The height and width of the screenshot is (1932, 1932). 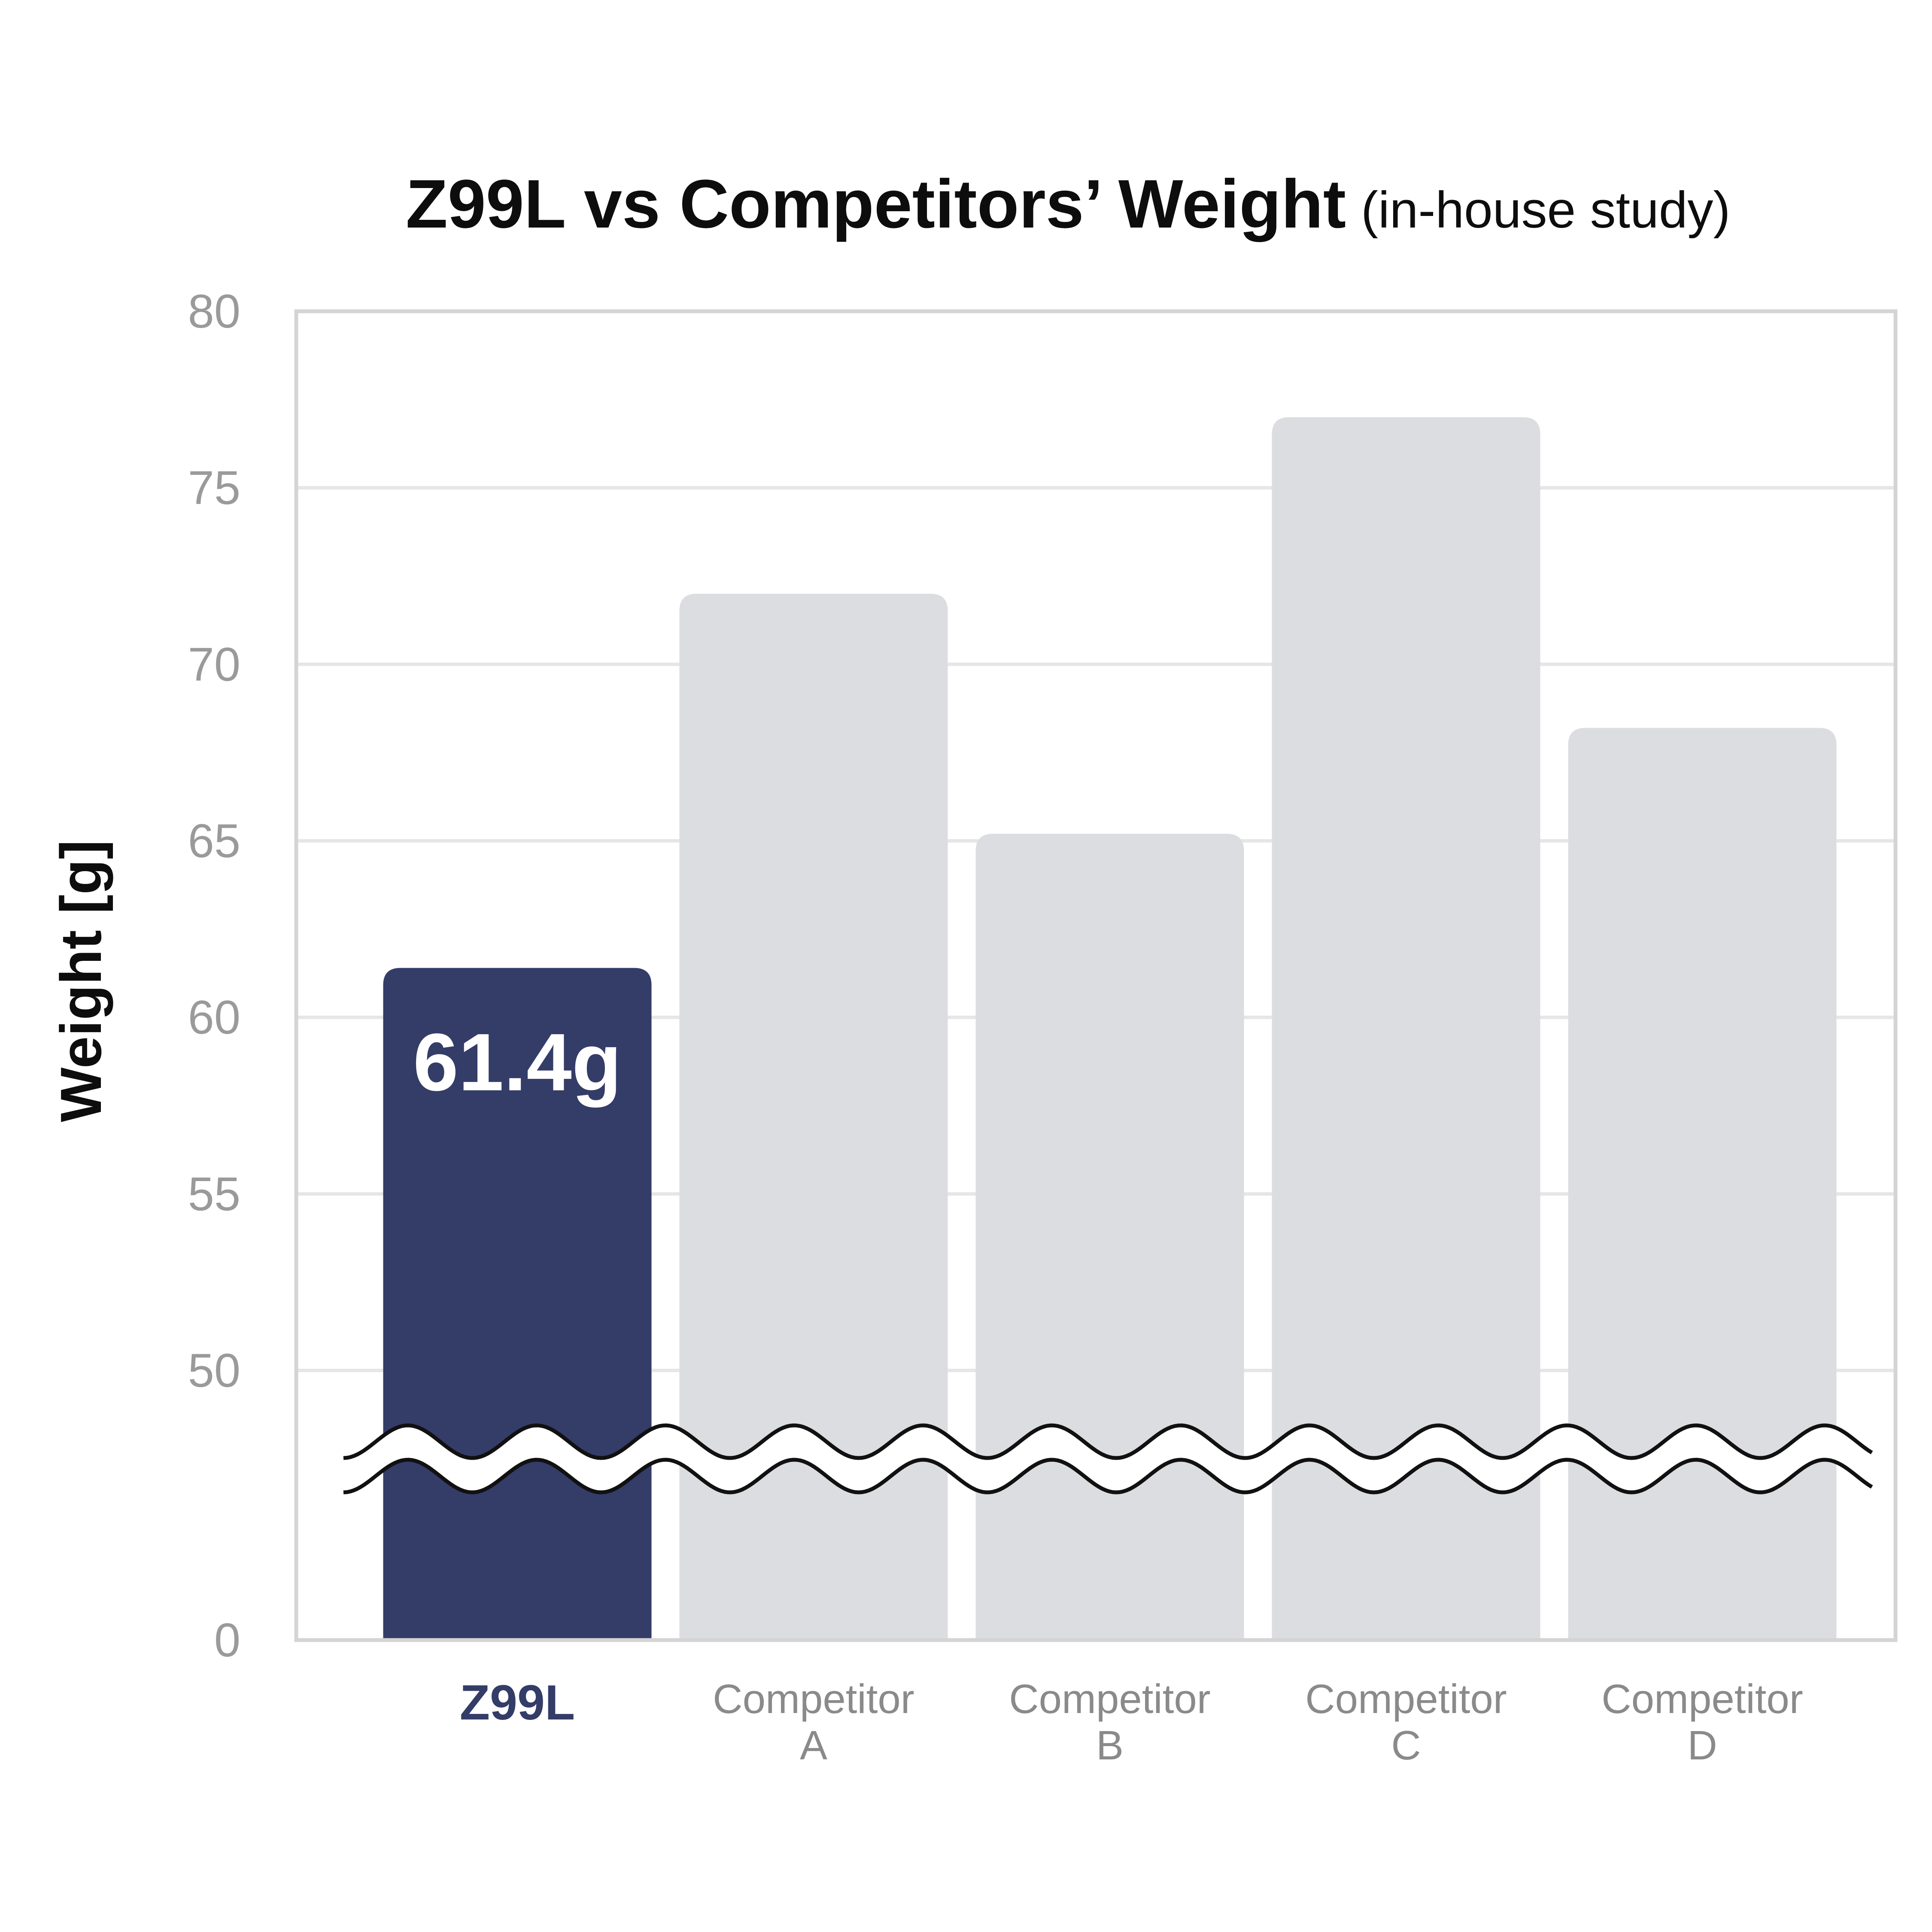 What do you see at coordinates (1546, 210) in the screenshot?
I see `chart-subtitle: (in-house study)` at bounding box center [1546, 210].